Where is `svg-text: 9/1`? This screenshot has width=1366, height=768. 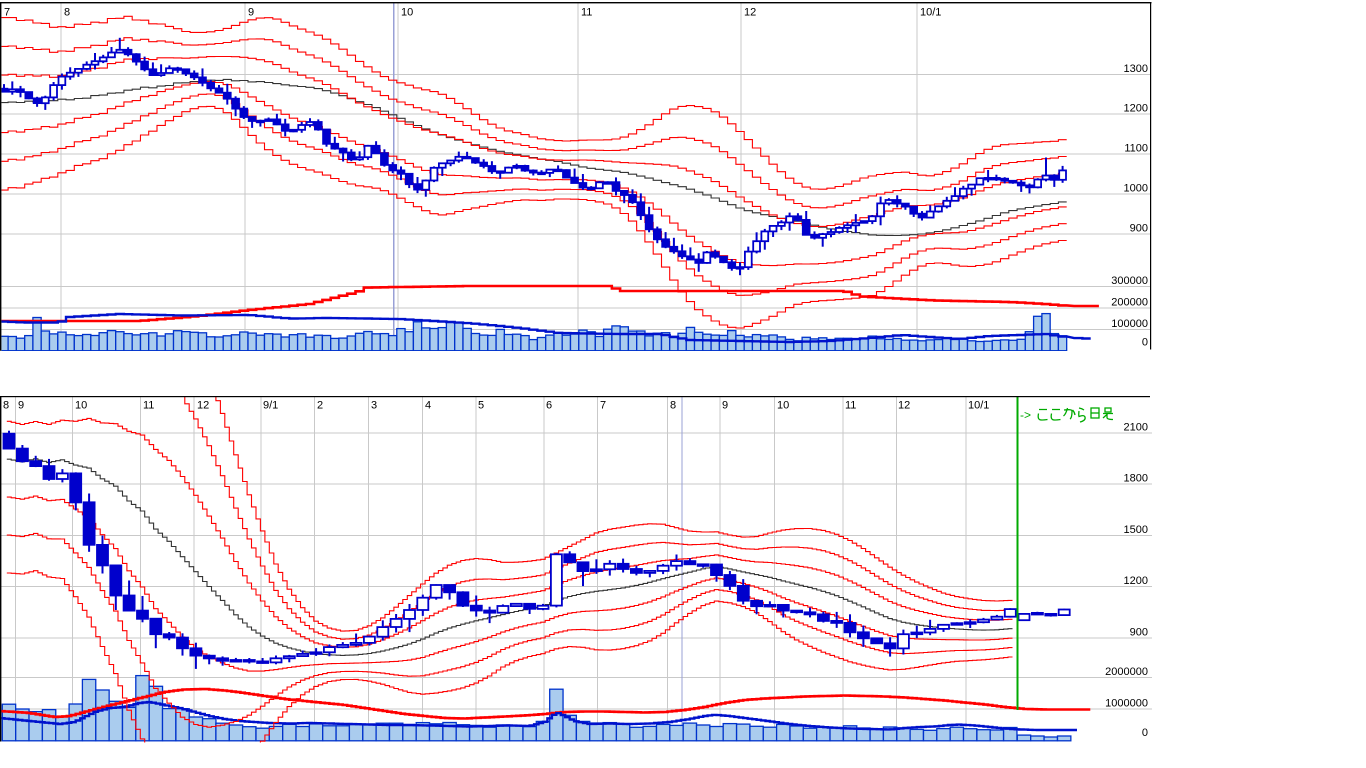 svg-text: 9/1 is located at coordinates (270, 406).